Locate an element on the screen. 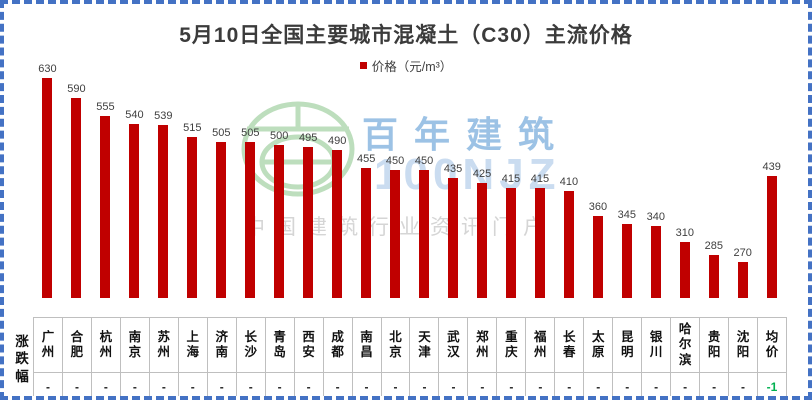 The height and width of the screenshot is (400, 812). bar-column: 505 is located at coordinates (221, 188).